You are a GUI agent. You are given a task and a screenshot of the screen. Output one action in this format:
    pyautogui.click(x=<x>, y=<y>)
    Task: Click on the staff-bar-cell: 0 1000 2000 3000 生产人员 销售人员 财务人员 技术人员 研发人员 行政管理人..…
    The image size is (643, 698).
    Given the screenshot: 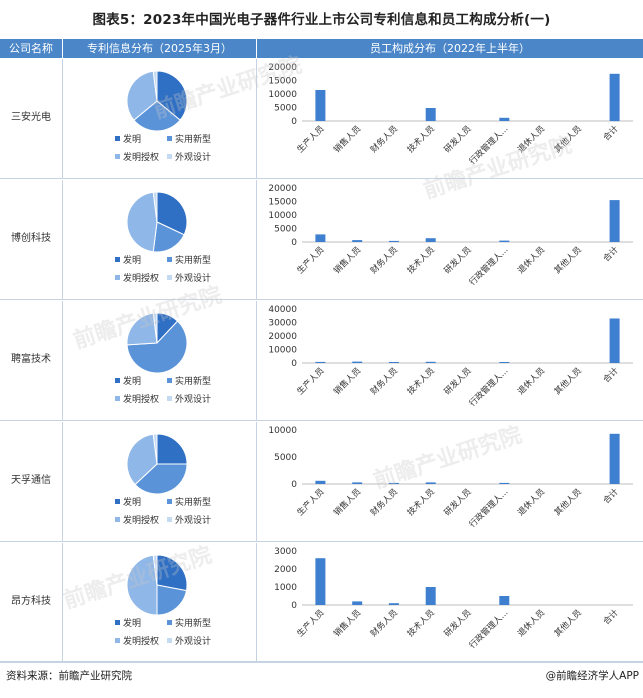 What is the action you would take?
    pyautogui.click(x=449, y=602)
    